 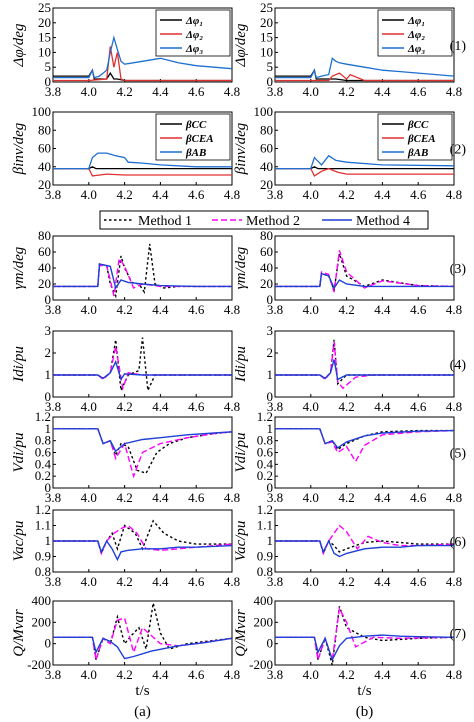 What do you see at coordinates (417, 153) in the screenshot?
I see `legend-label: βAB` at bounding box center [417, 153].